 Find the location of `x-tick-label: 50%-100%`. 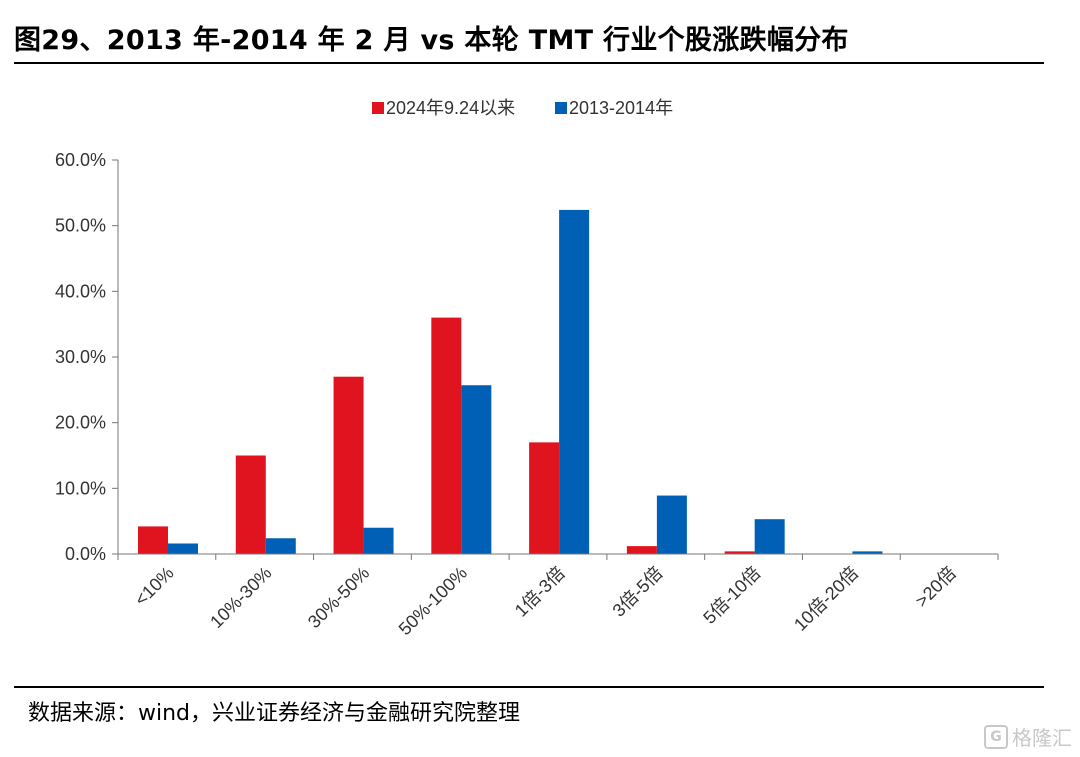

x-tick-label: 50%-100% is located at coordinates (433, 601).